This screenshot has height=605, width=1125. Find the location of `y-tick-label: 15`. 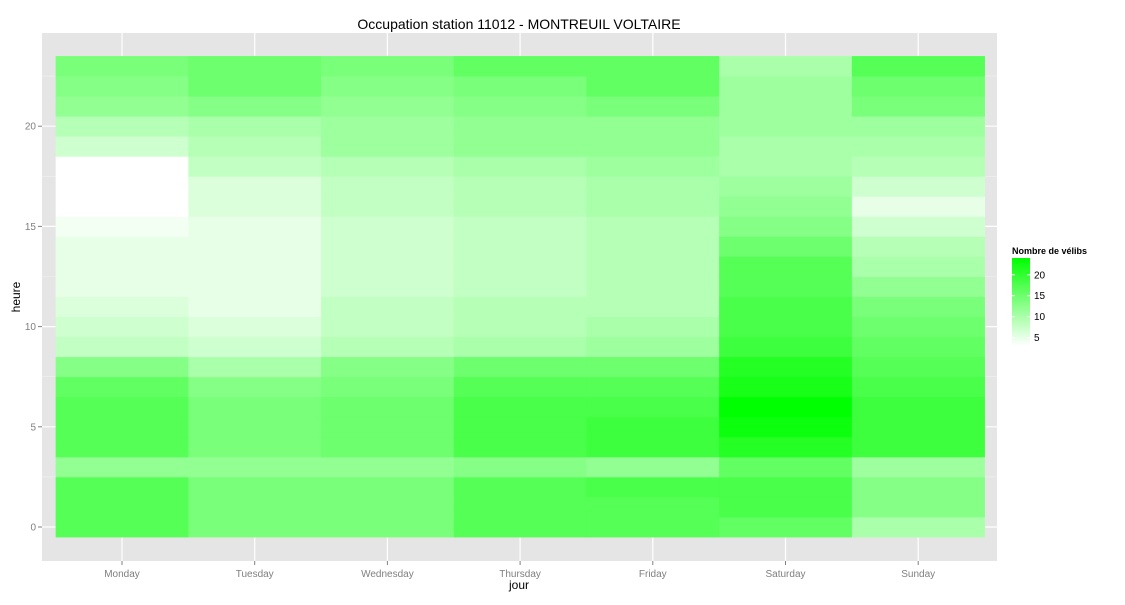

y-tick-label: 15 is located at coordinates (31, 227).